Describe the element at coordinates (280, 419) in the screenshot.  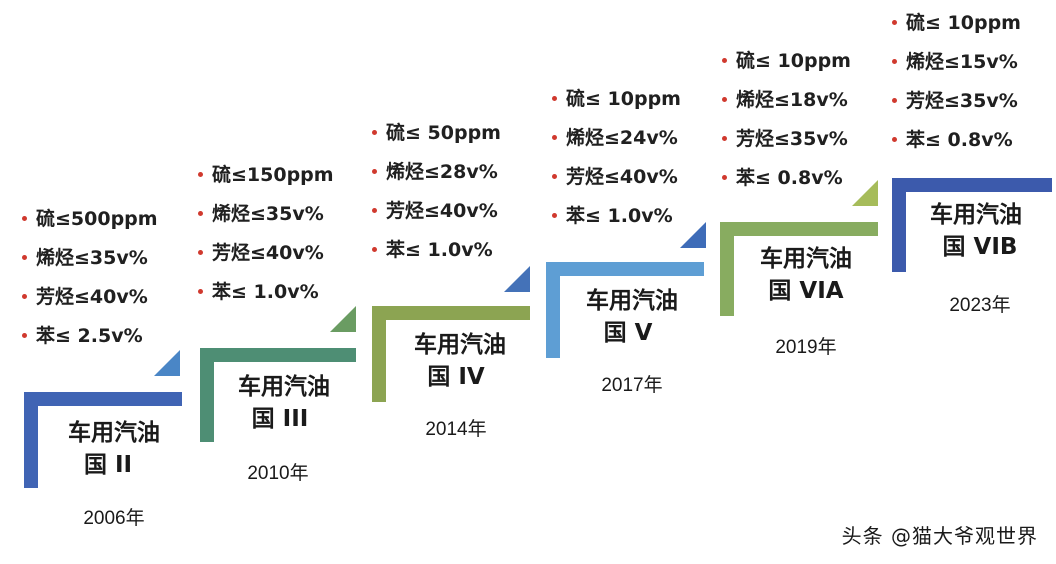
I see `stage-label-bottom: 国 III` at that location.